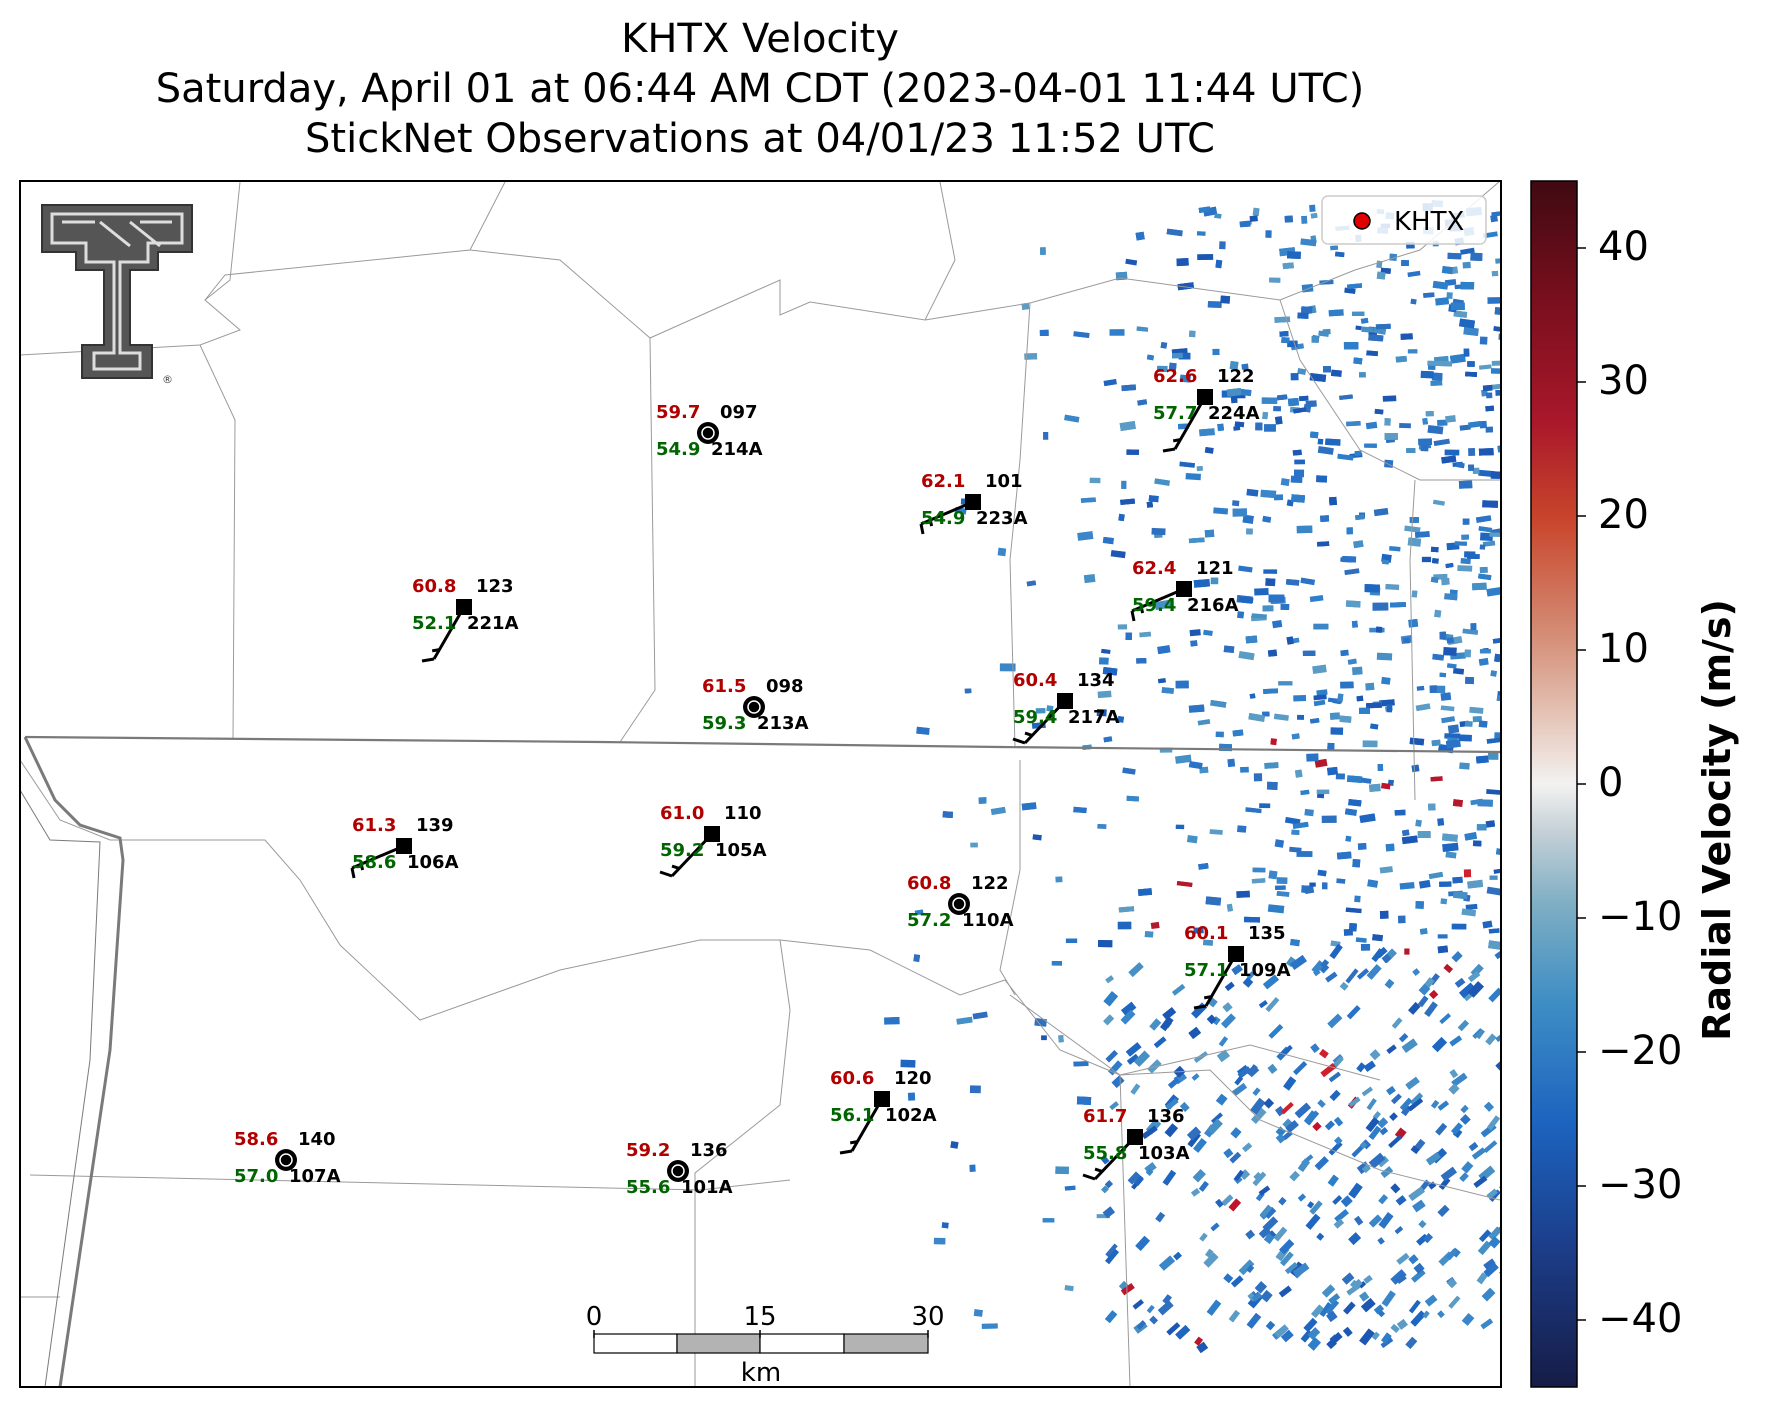 This screenshot has height=1403, width=1773. What do you see at coordinates (1404, 220) in the screenshot?
I see `legend: KHTX` at bounding box center [1404, 220].